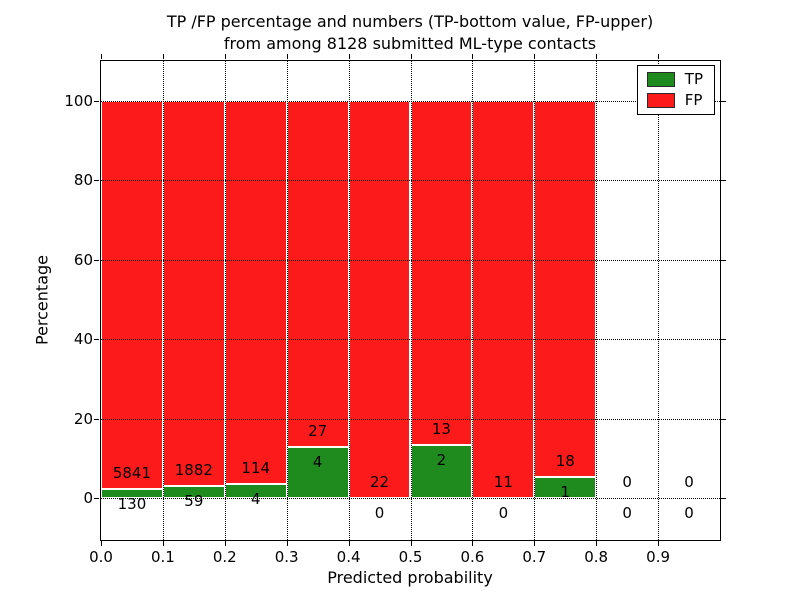 The height and width of the screenshot is (600, 800). I want to click on tp-count-label: 130, so click(132, 504).